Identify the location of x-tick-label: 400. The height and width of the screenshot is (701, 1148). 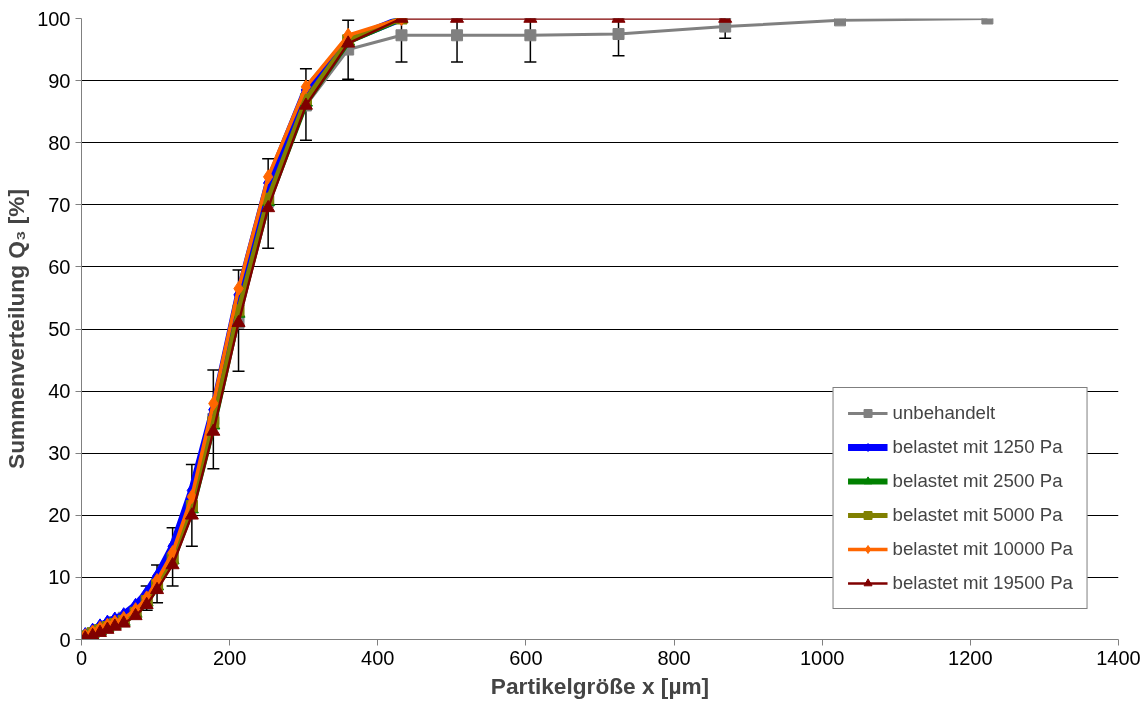
(378, 657).